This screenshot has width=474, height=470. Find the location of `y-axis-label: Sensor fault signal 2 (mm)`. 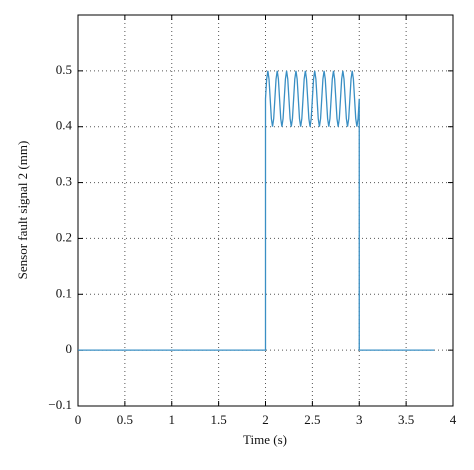

y-axis-label: Sensor fault signal 2 (mm) is located at coordinates (22, 210).